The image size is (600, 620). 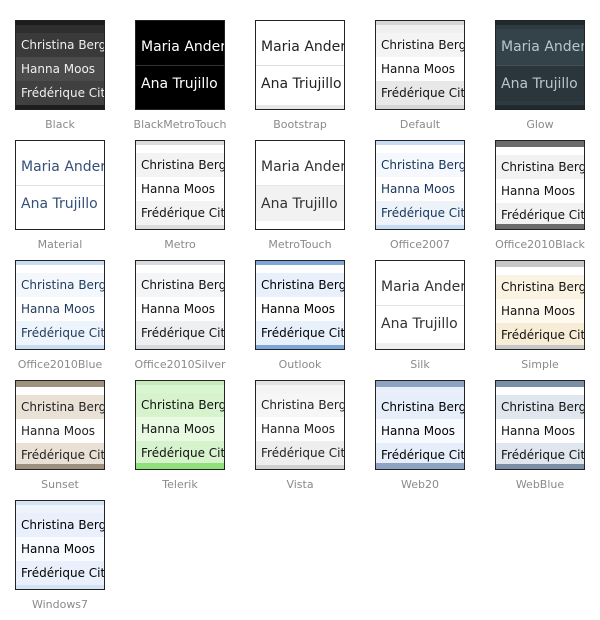 I want to click on preview-row: Ana Triujillo, so click(x=300, y=83).